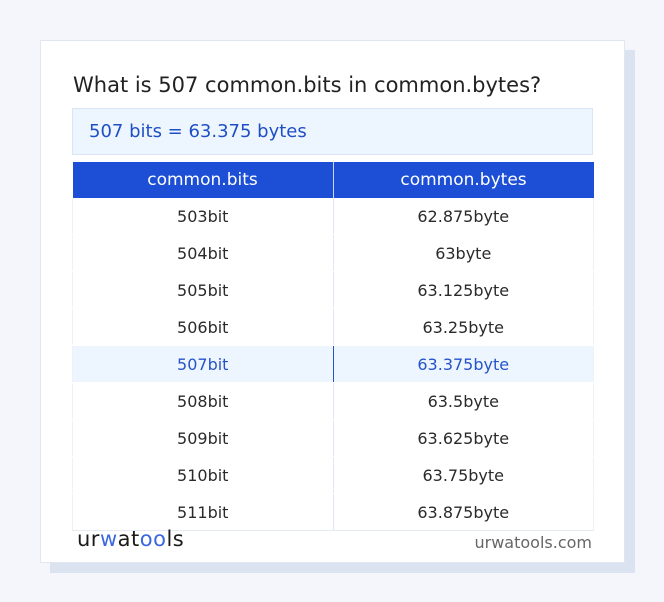  I want to click on table-row: 507bit 63.375byte, so click(333, 364).